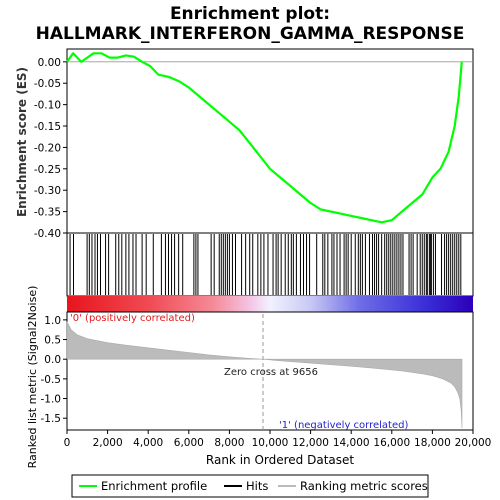 The image size is (500, 500). What do you see at coordinates (67, 443) in the screenshot?
I see `x-tick-label-0: 0` at bounding box center [67, 443].